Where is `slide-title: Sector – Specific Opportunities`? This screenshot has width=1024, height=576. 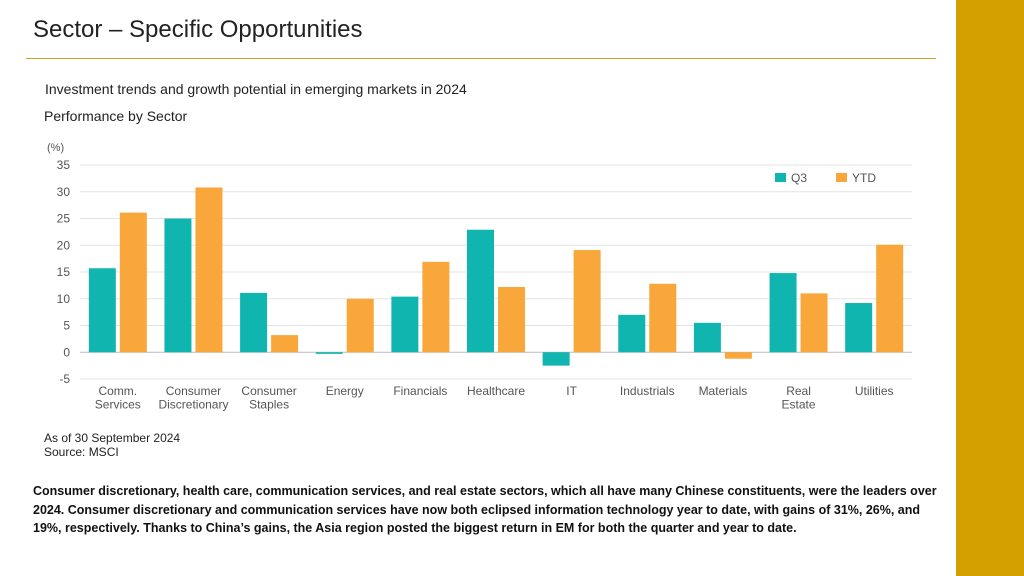 slide-title: Sector – Specific Opportunities is located at coordinates (198, 29).